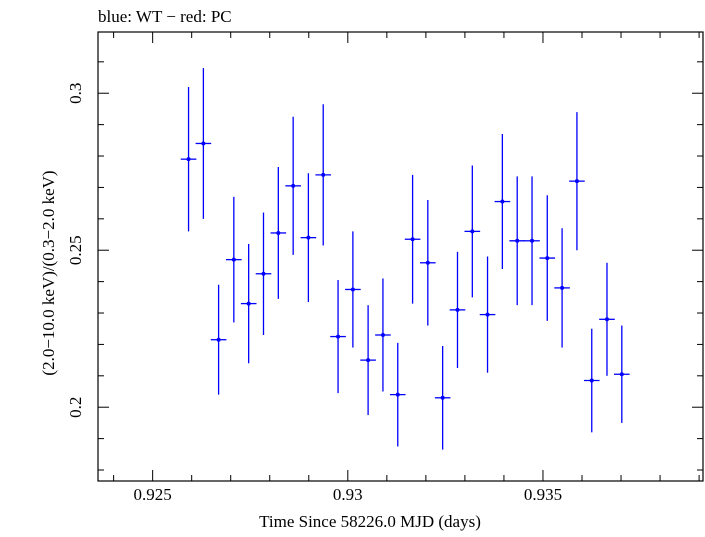 This screenshot has width=705, height=537. What do you see at coordinates (48, 272) in the screenshot?
I see `y-axis-title: (2.0−10.0 keV)/(0.3−2.0 keV)` at bounding box center [48, 272].